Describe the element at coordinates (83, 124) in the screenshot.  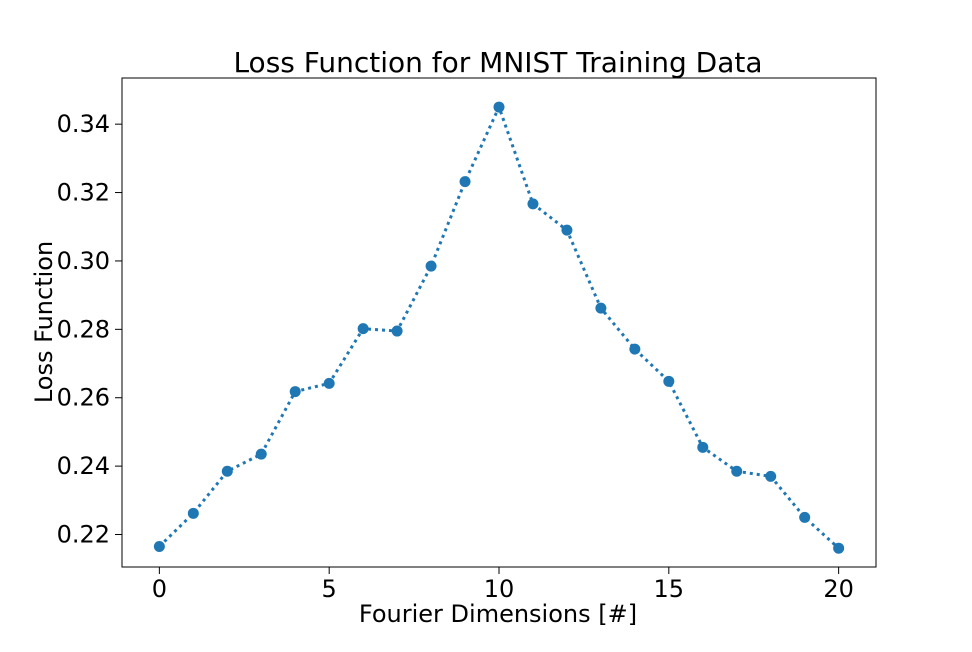
I see `y-tick-label: 0.34` at that location.